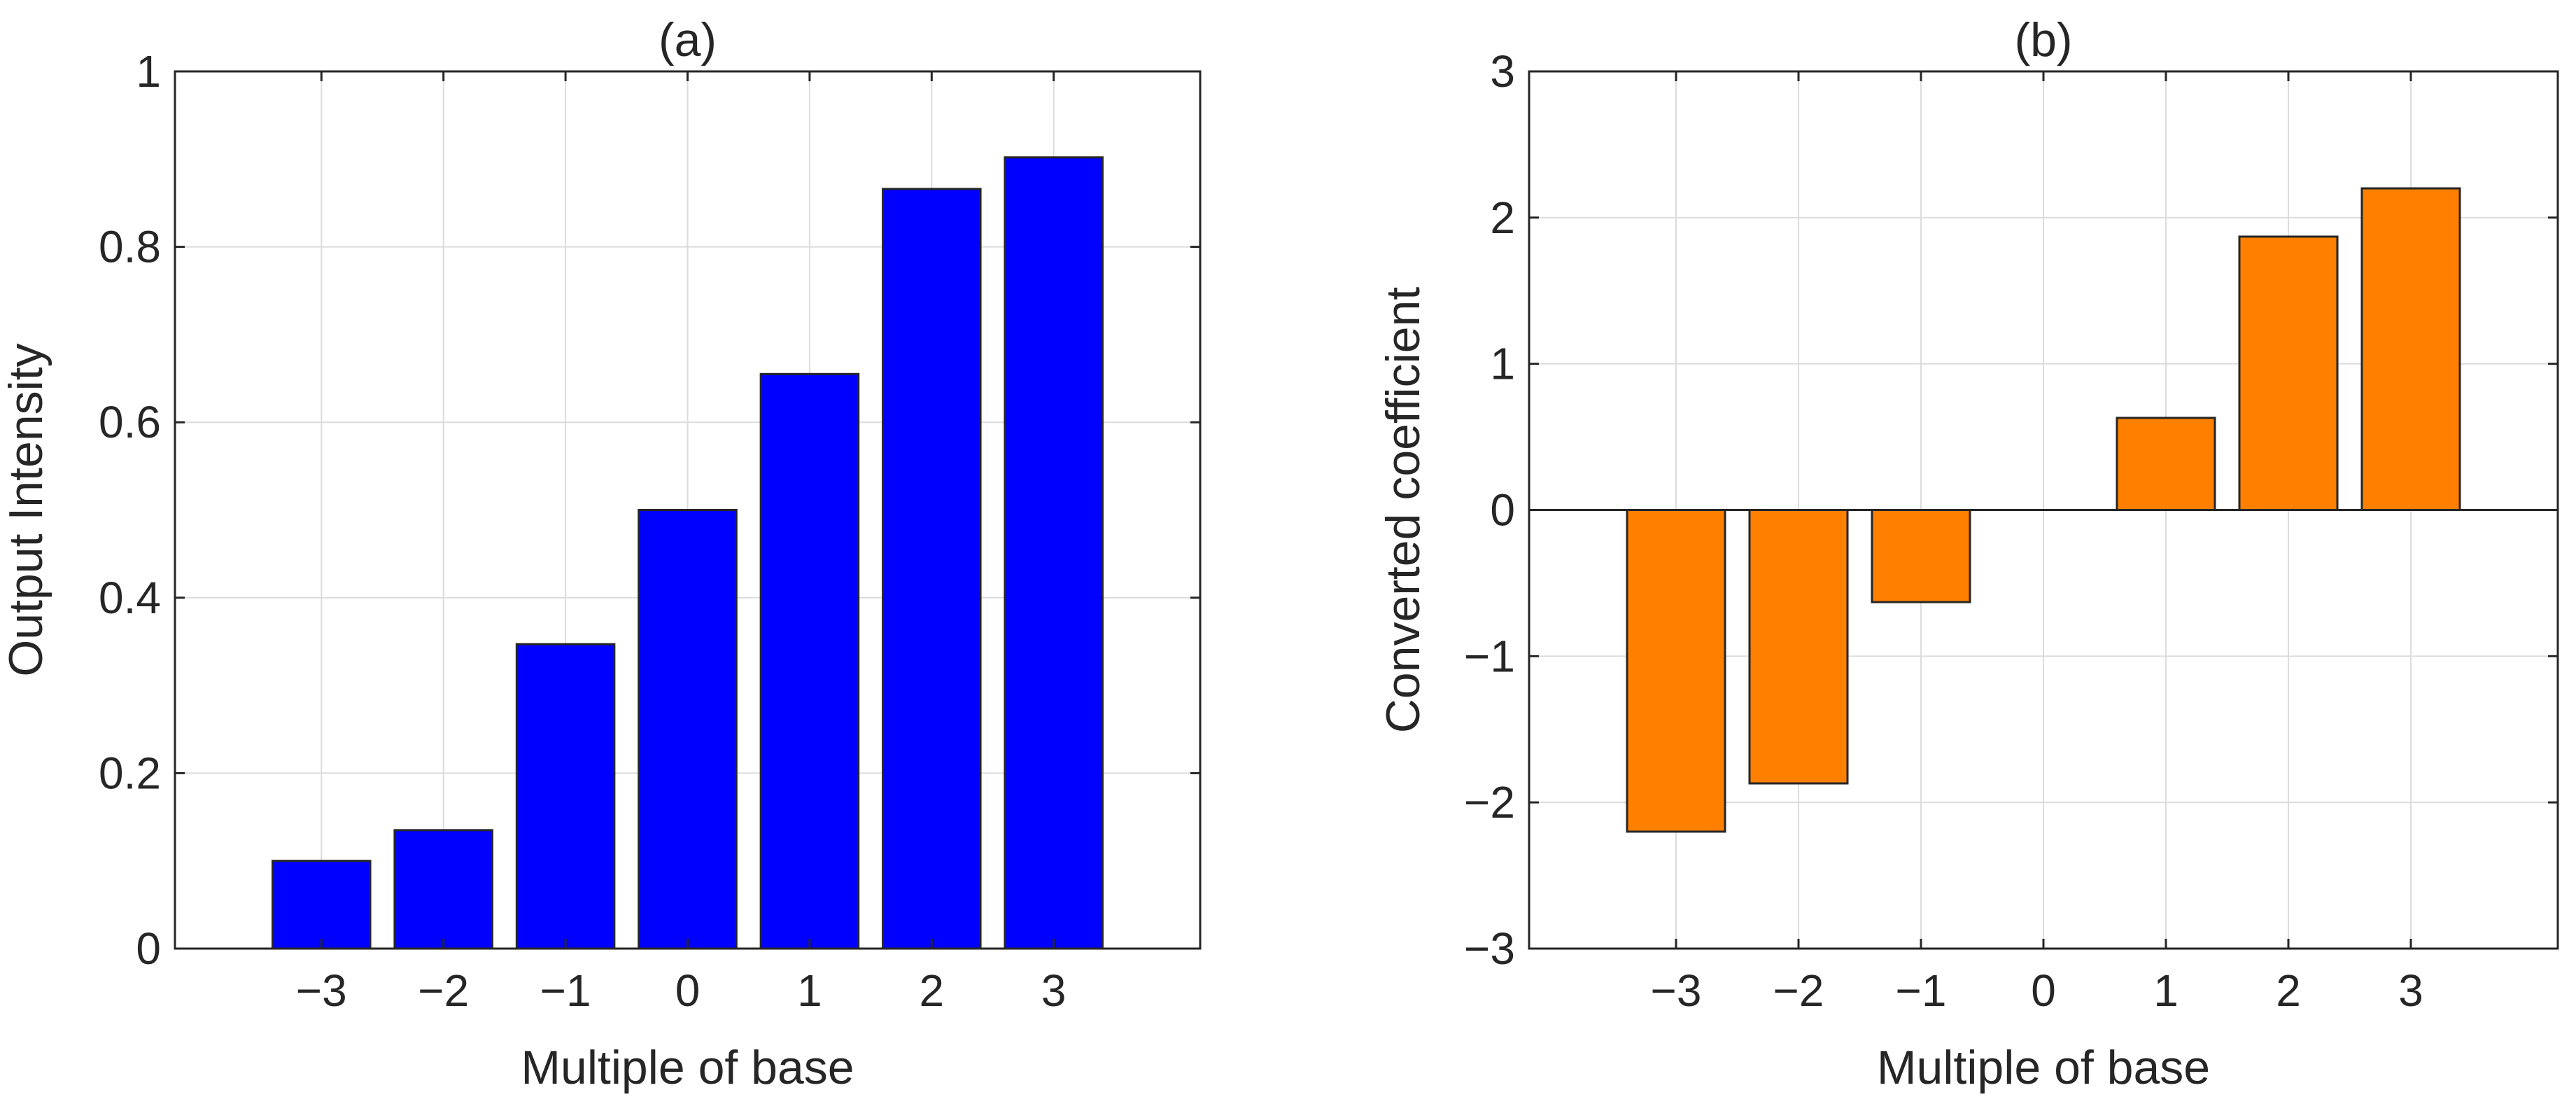  I want to click on y-tick-label: 0.4, so click(130, 598).